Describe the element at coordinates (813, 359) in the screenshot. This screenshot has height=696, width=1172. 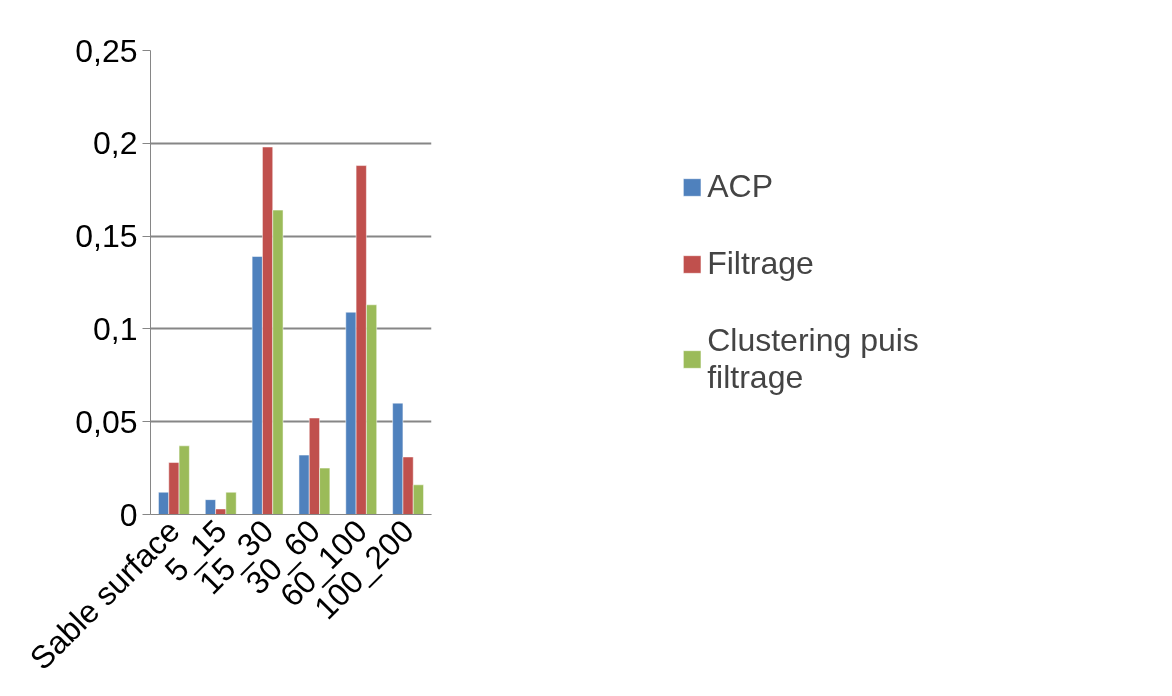
I see `legend-label: Clustering puis filtrage` at that location.